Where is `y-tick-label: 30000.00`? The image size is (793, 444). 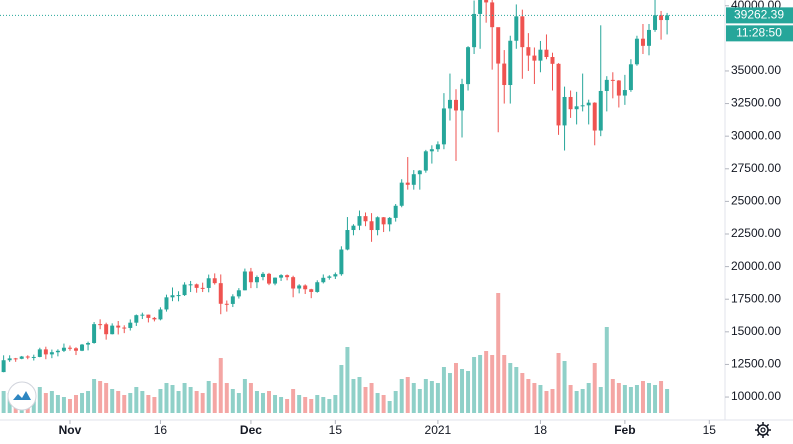
y-tick-label: 30000.00 is located at coordinates (756, 135).